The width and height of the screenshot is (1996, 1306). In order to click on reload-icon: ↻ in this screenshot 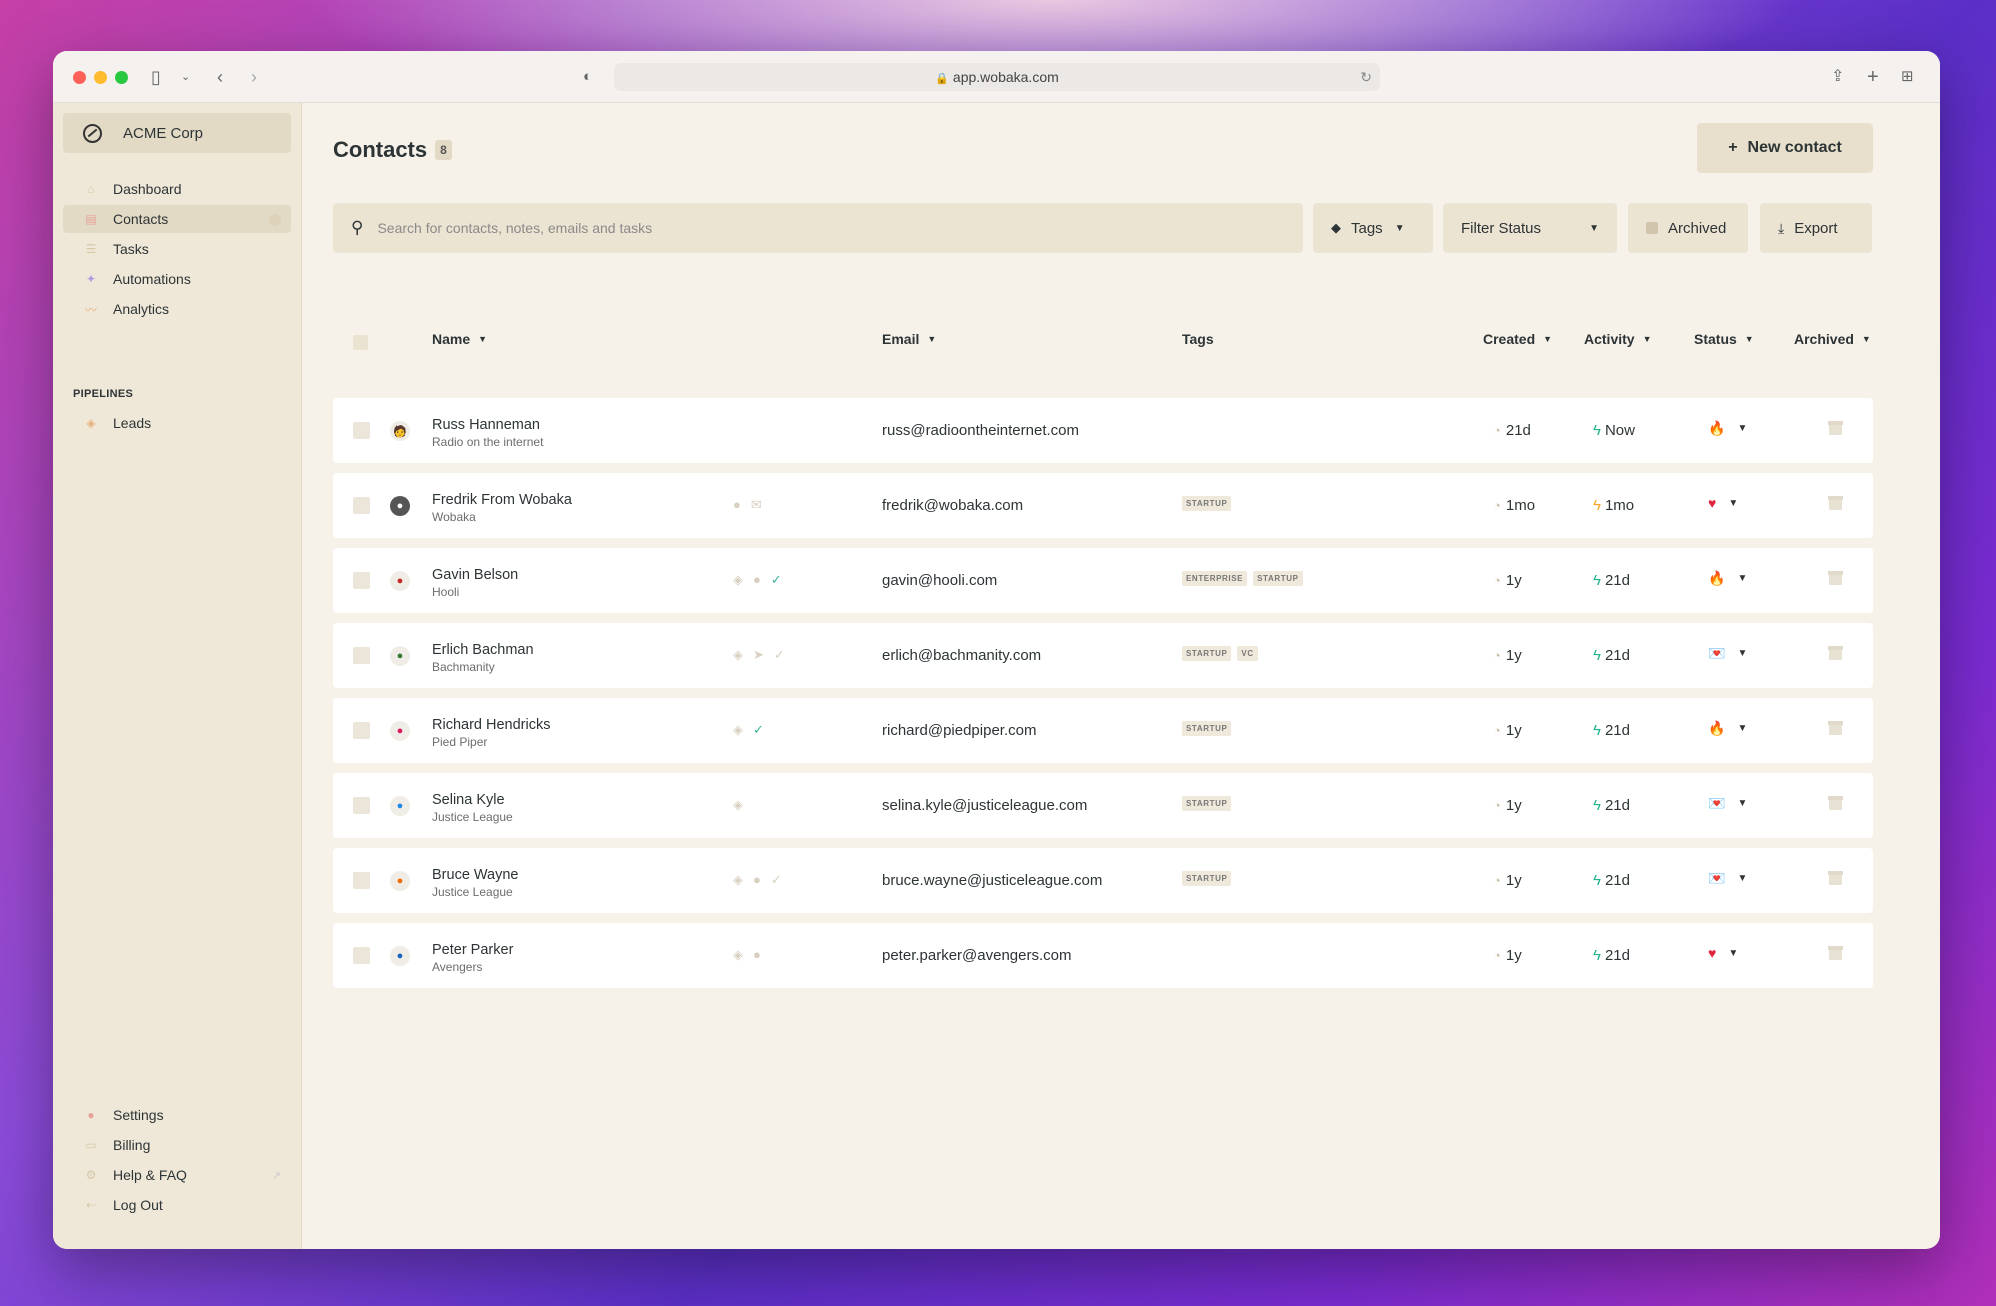, I will do `click(1366, 77)`.